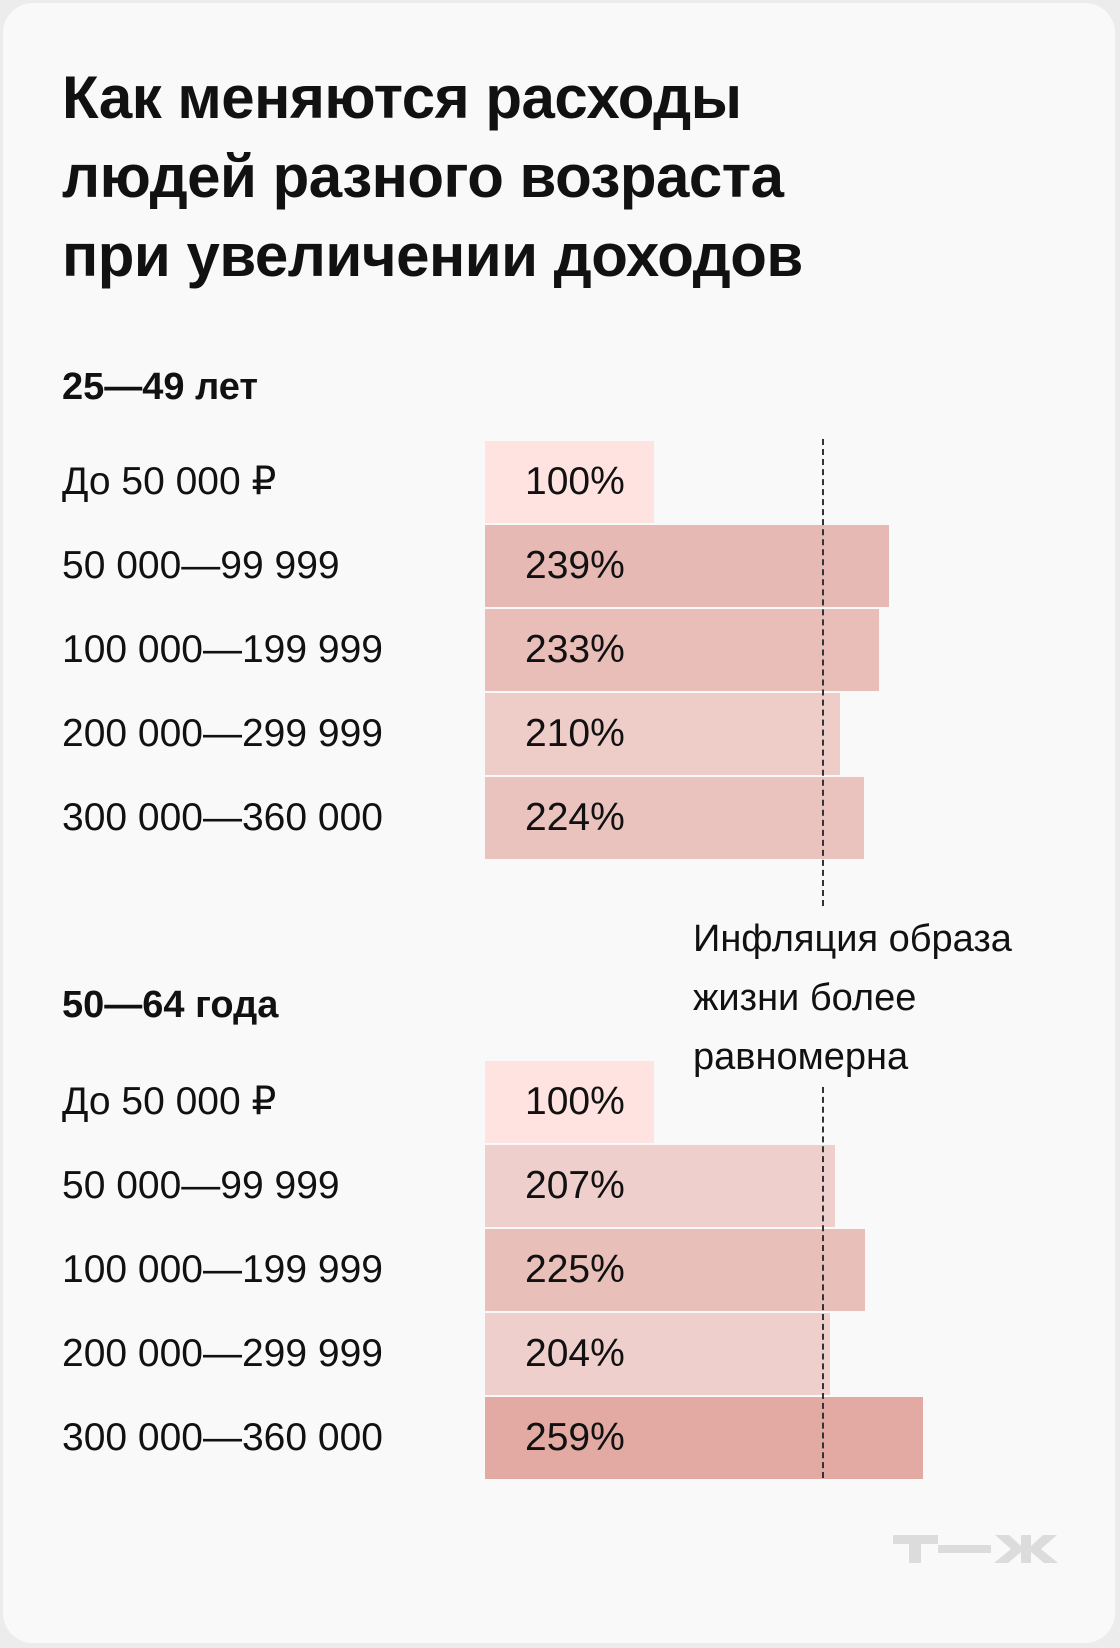  What do you see at coordinates (170, 1005) in the screenshot?
I see `group-title: 50—64 года` at bounding box center [170, 1005].